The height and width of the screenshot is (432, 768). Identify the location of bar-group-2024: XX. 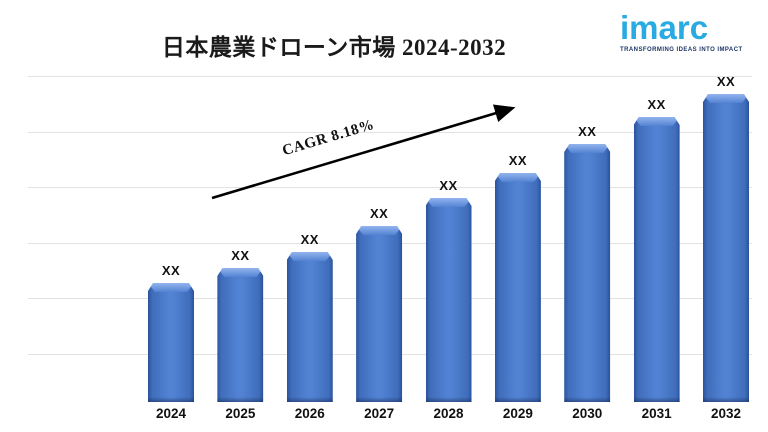
(171, 332).